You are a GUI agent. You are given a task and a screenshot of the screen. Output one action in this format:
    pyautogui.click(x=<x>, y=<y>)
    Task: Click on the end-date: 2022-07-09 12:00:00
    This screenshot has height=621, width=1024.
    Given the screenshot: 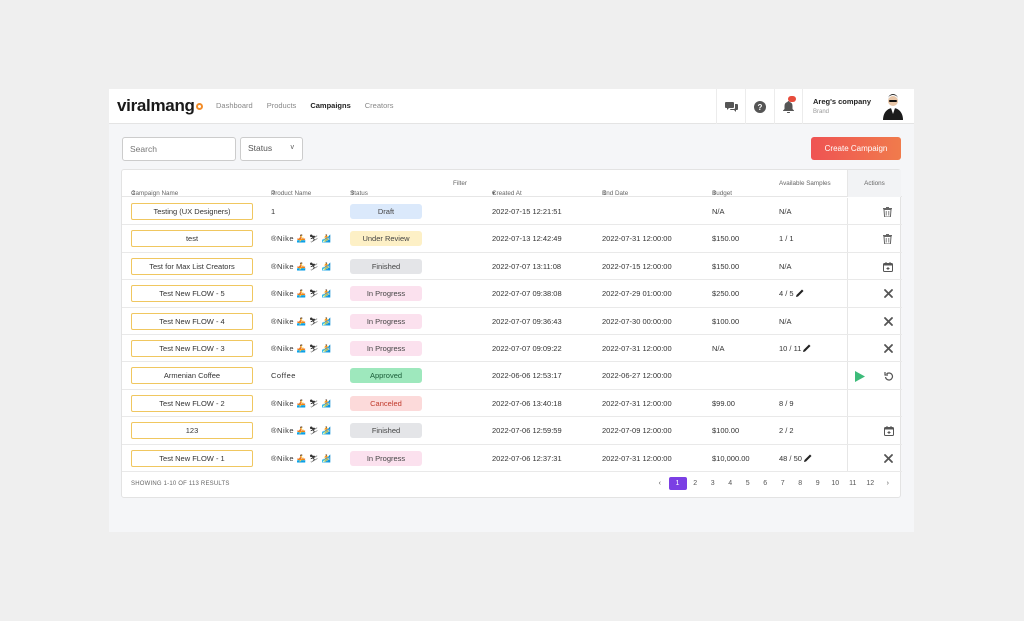 What is the action you would take?
    pyautogui.click(x=637, y=431)
    